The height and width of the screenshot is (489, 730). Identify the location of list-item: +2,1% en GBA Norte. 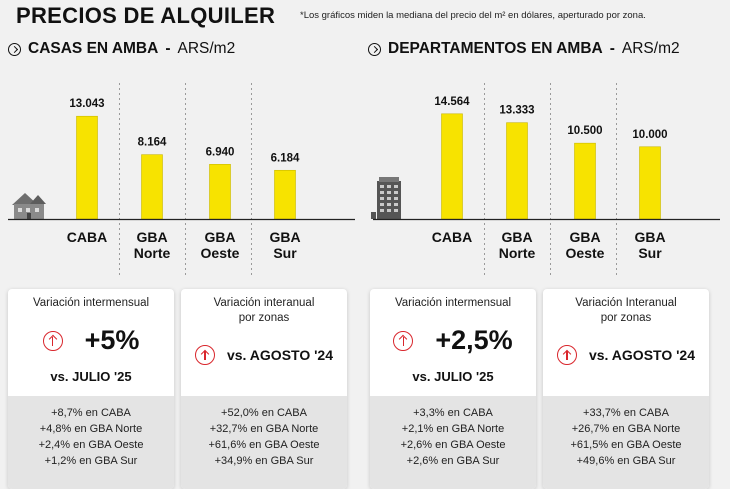
(453, 429).